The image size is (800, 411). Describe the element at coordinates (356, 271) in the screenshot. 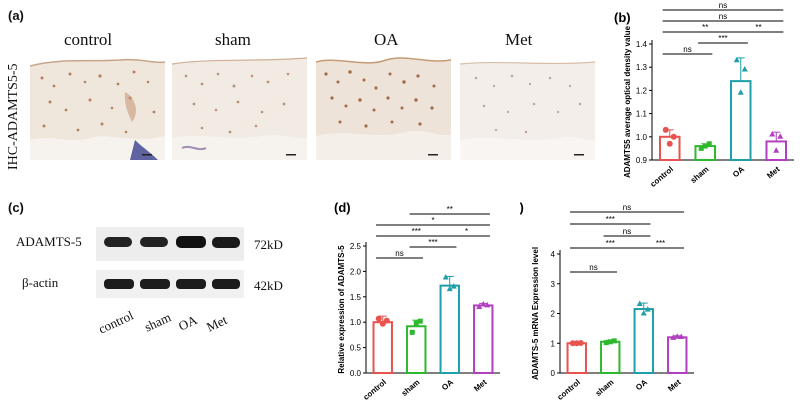

I see `y-tick-label: 2.0` at that location.